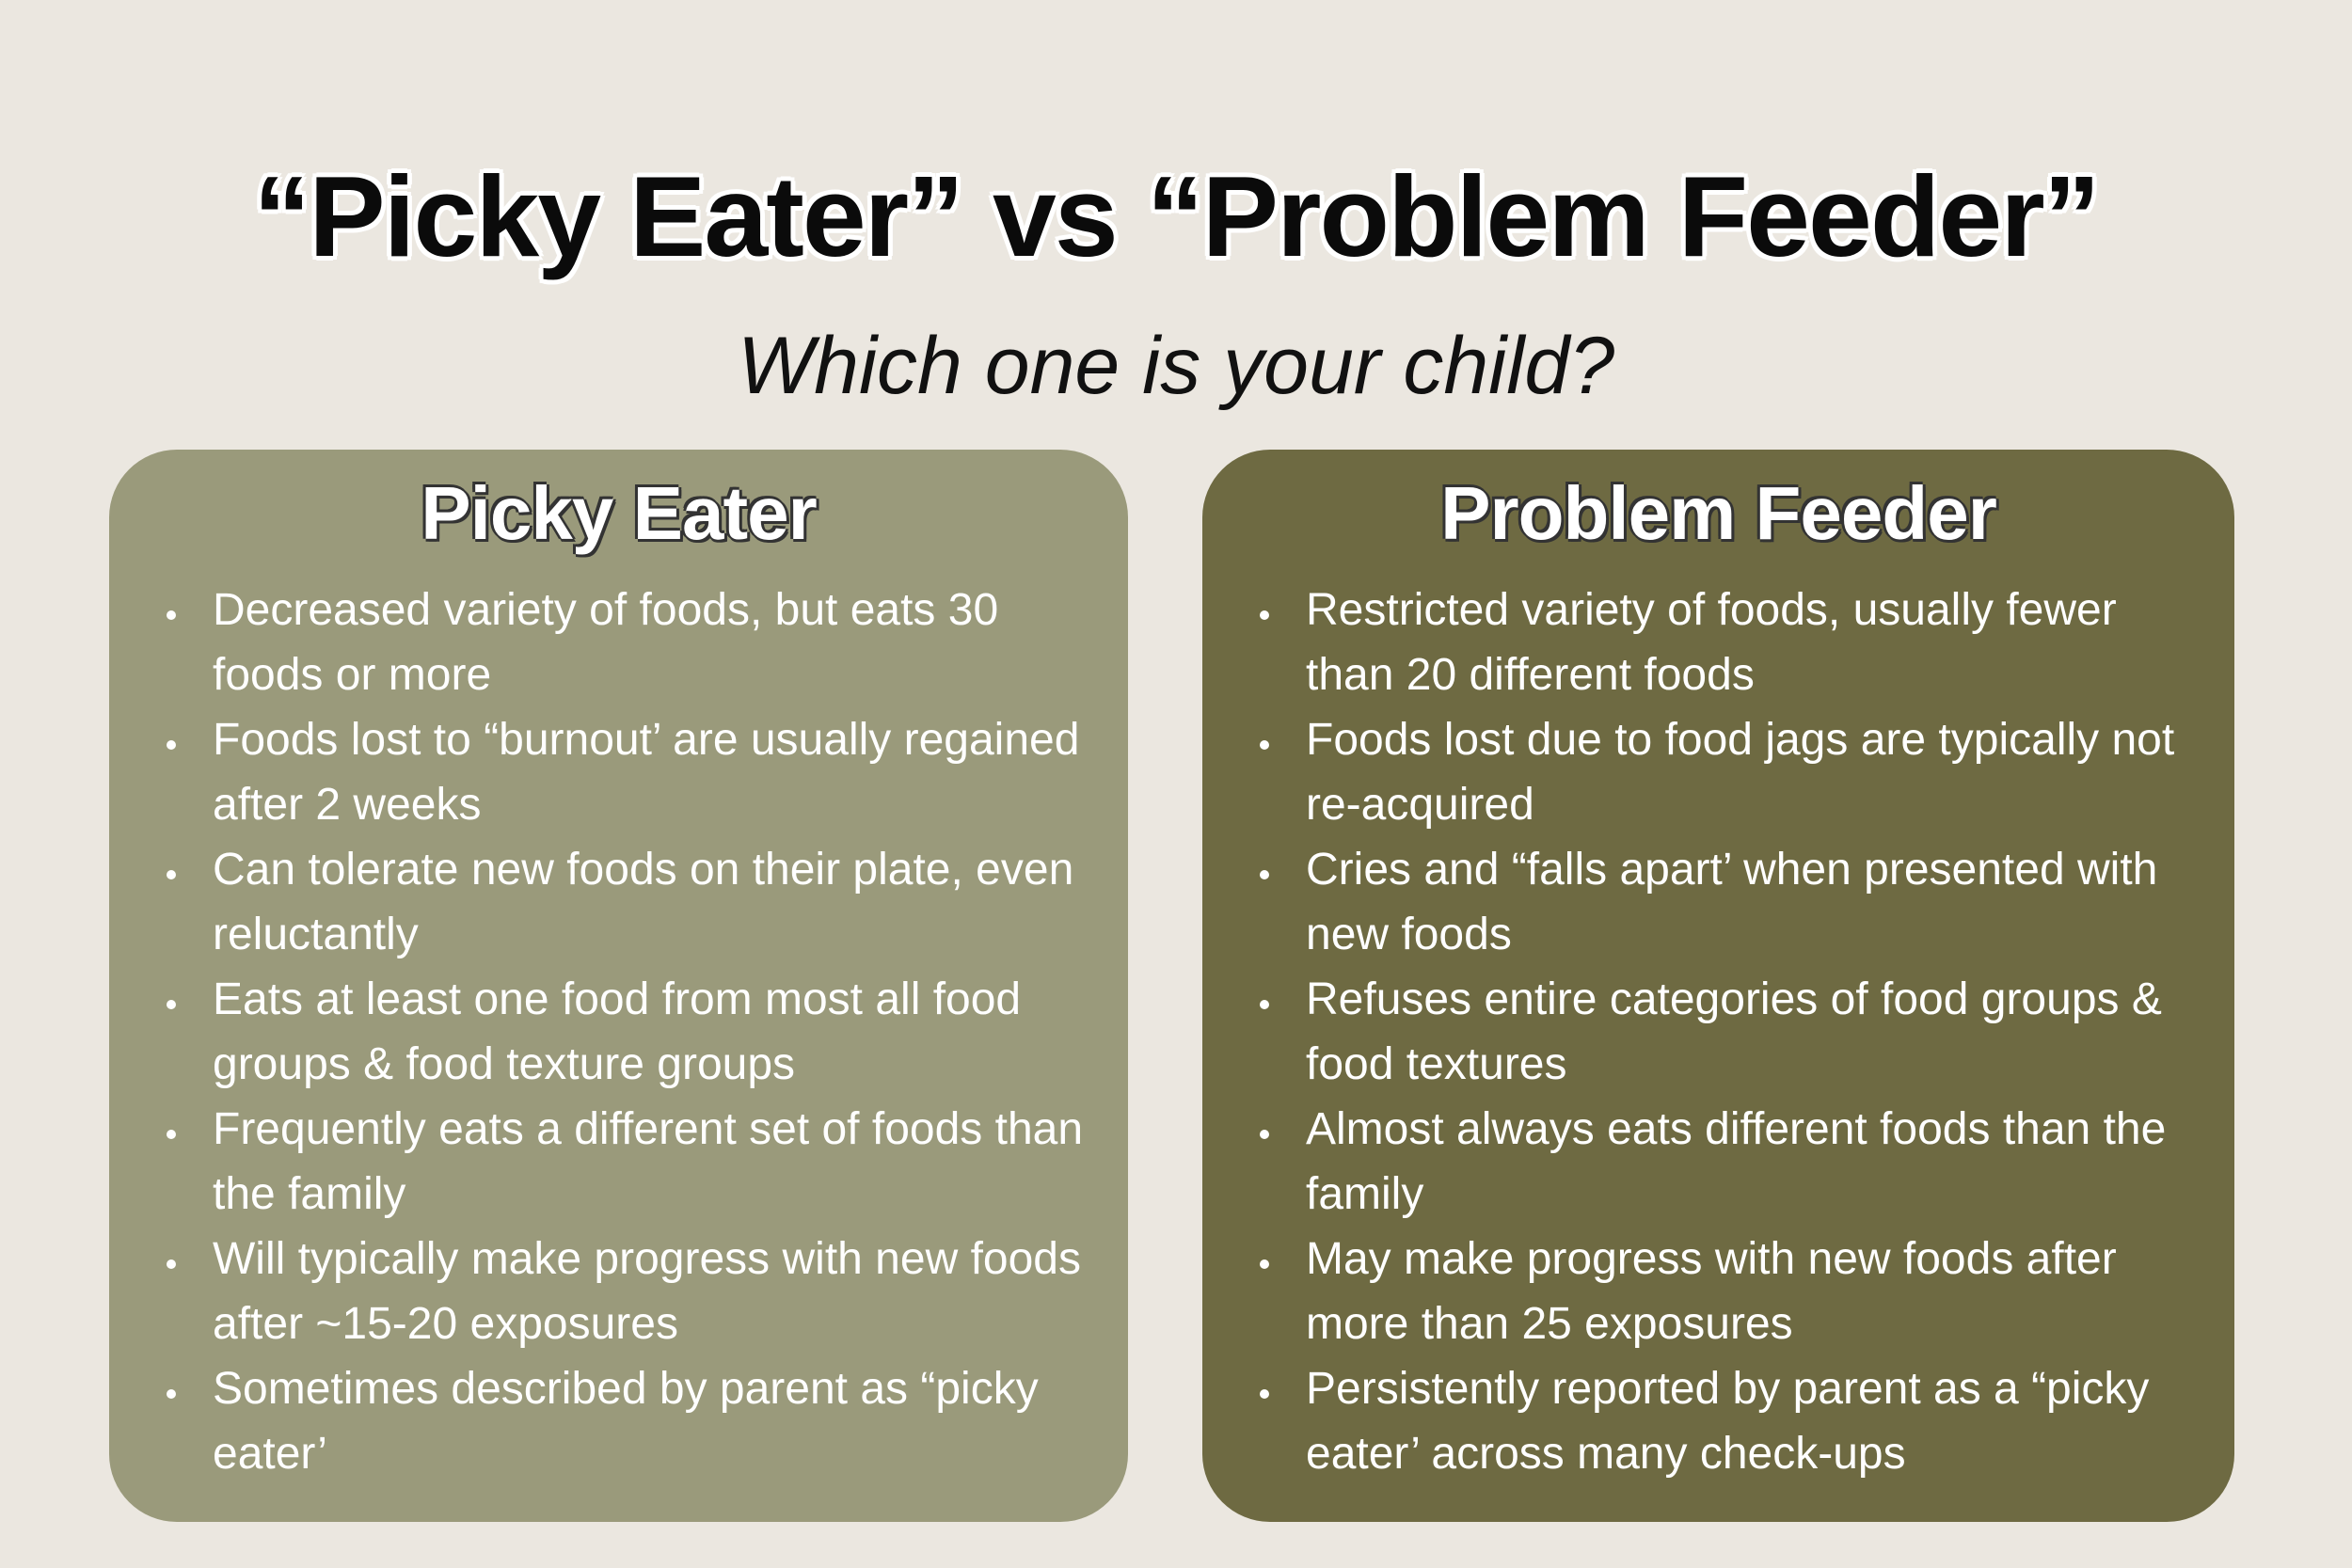 Image resolution: width=2352 pixels, height=1568 pixels. What do you see at coordinates (1176, 216) in the screenshot?
I see `title: “Picky Eater” vs “Problem Feeder”` at bounding box center [1176, 216].